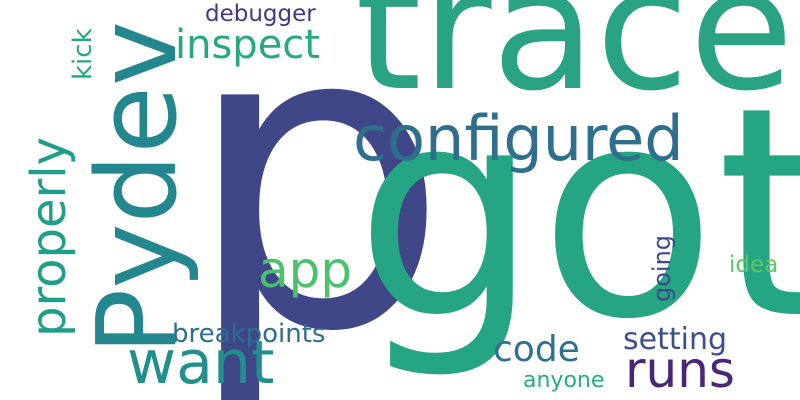  What do you see at coordinates (564, 380) in the screenshot?
I see `word-anyone: anyone` at bounding box center [564, 380].